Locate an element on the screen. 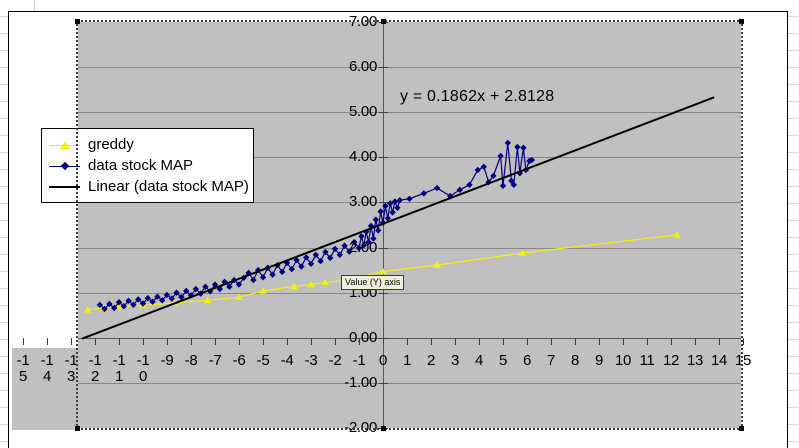 The height and width of the screenshot is (448, 799). legend-label: Linear (data stock MAP) is located at coordinates (168, 186).